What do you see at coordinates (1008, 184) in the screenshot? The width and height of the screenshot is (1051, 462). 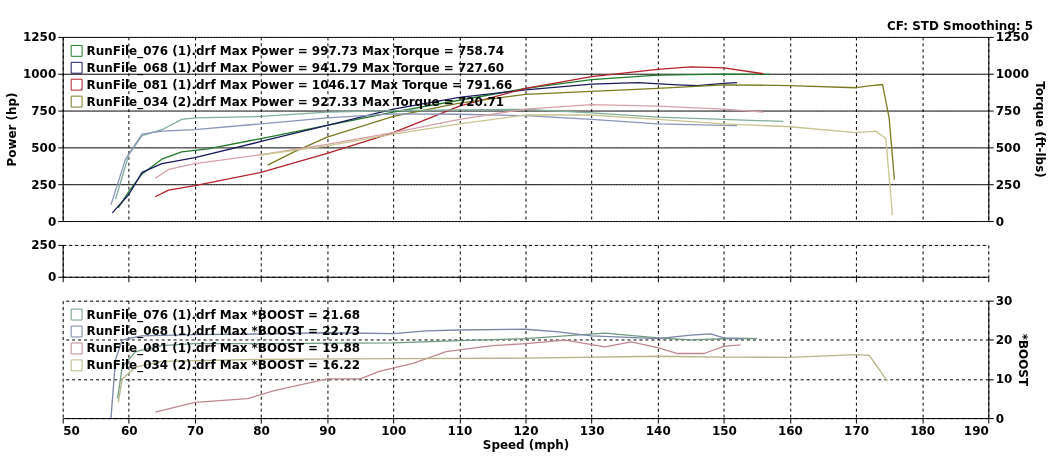 I see `y2-tick-label: 250` at bounding box center [1008, 184].